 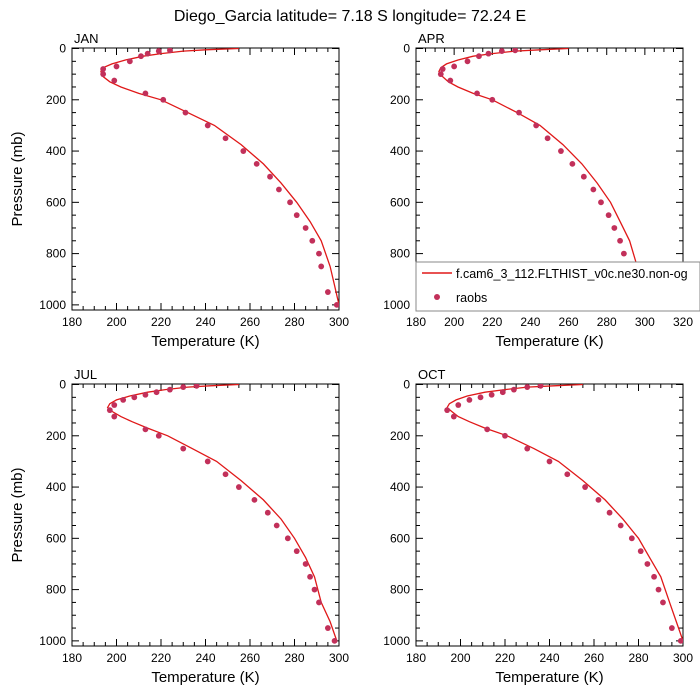 I want to click on panel-label: JUL, so click(x=85, y=374).